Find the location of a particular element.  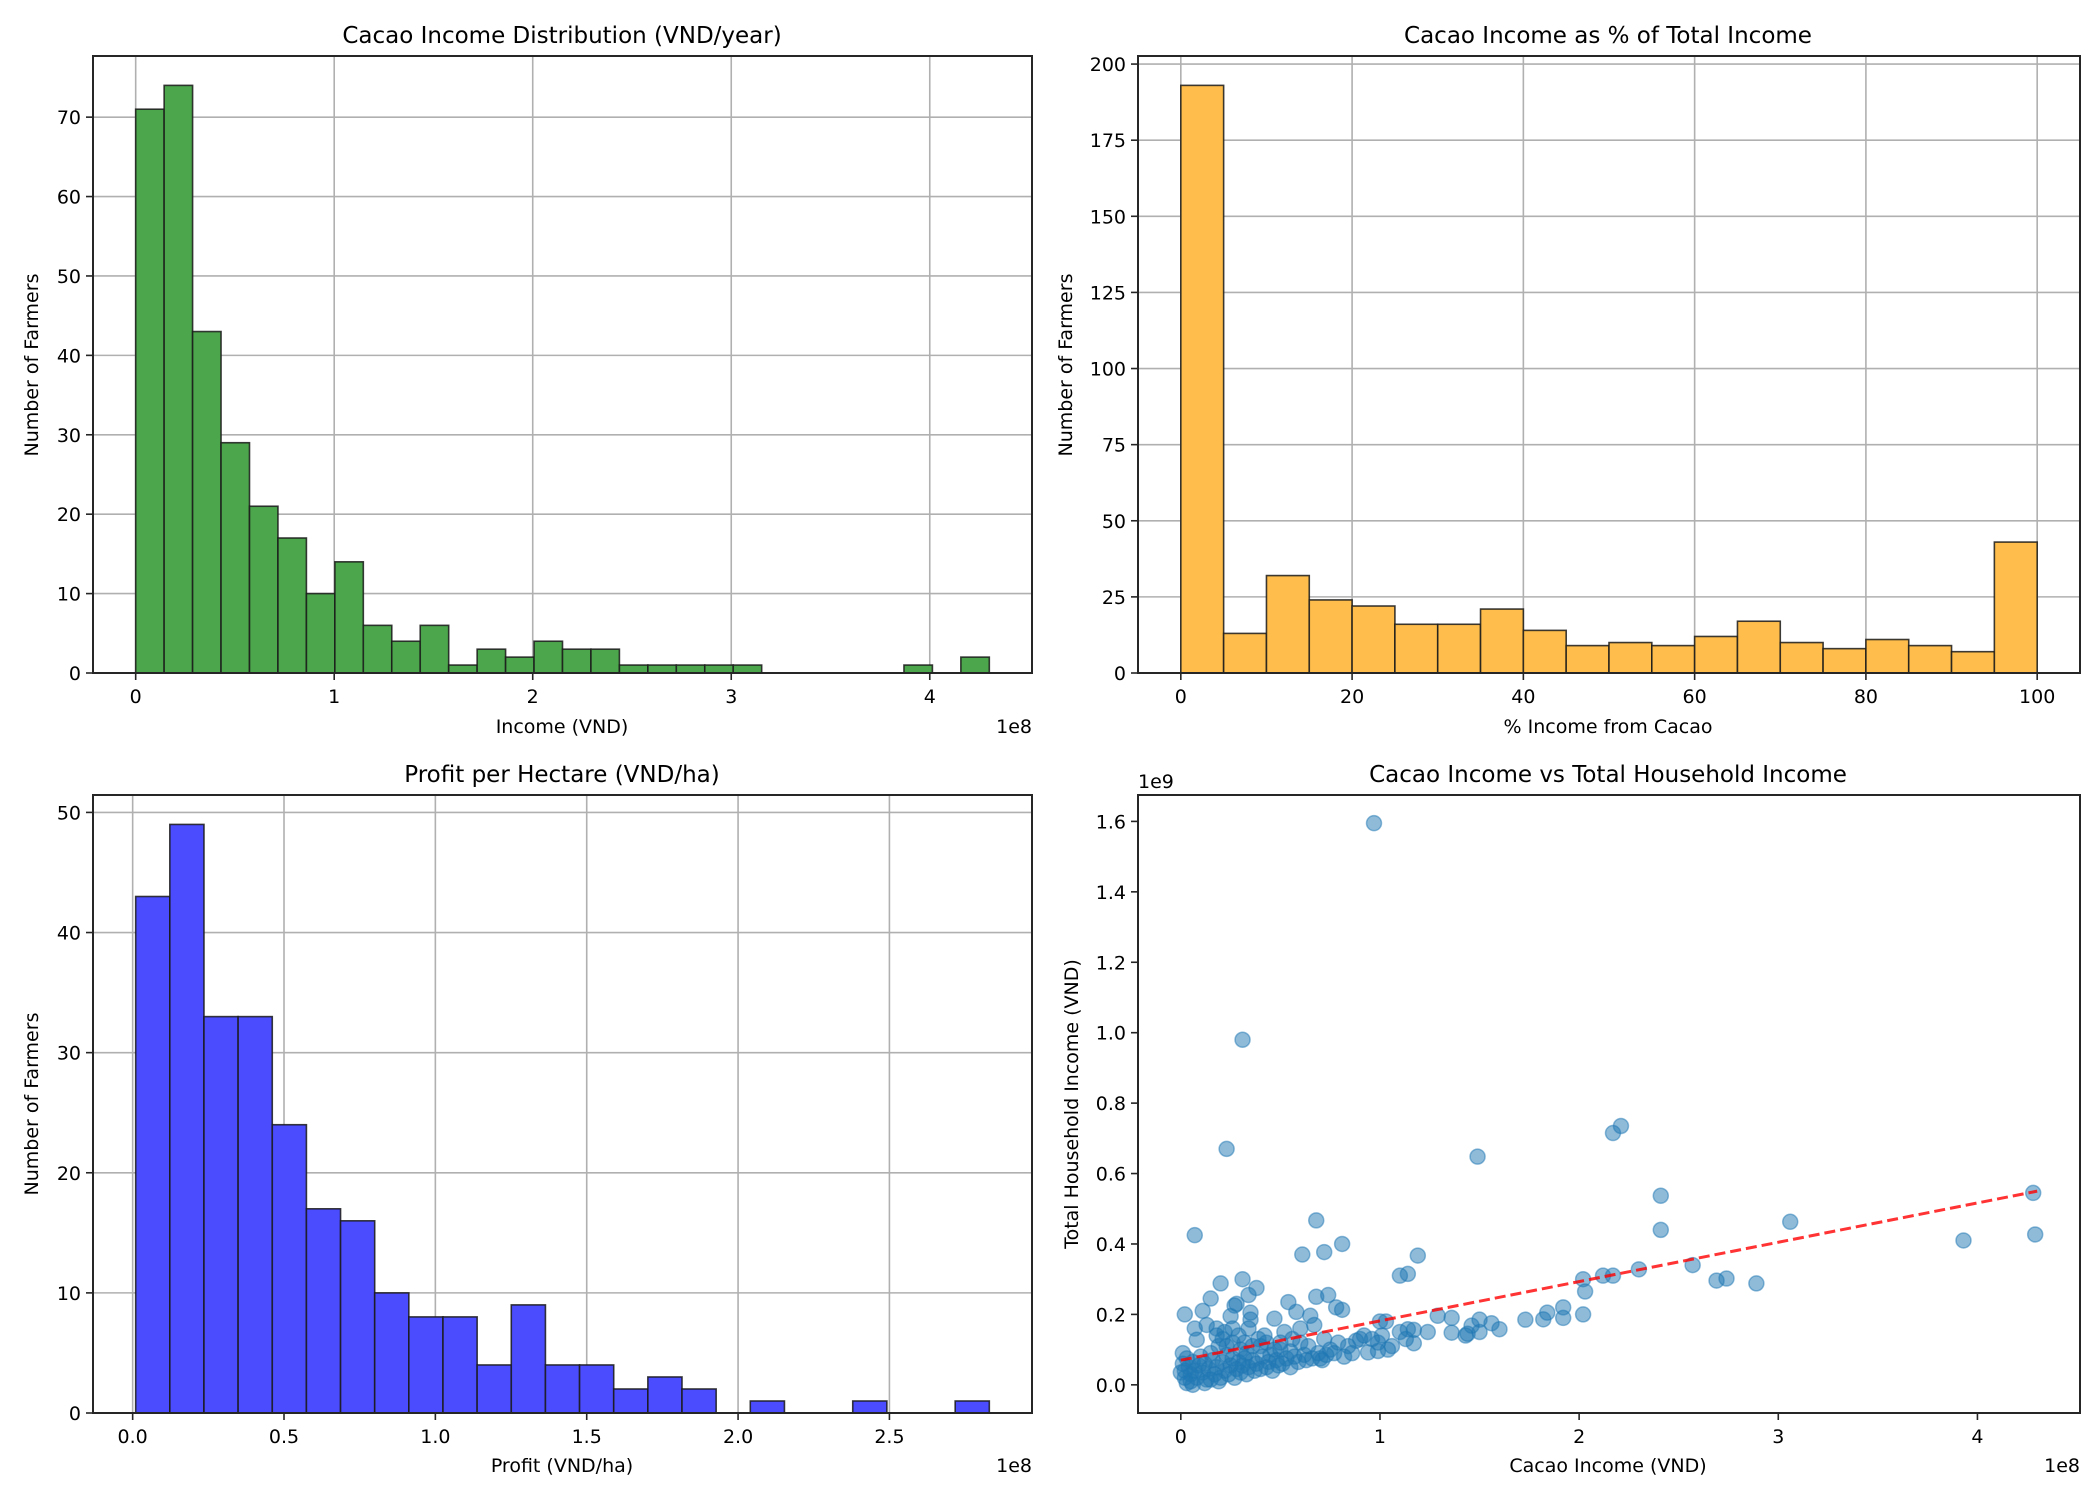

x-tick-label: 1.5 is located at coordinates (587, 1437).